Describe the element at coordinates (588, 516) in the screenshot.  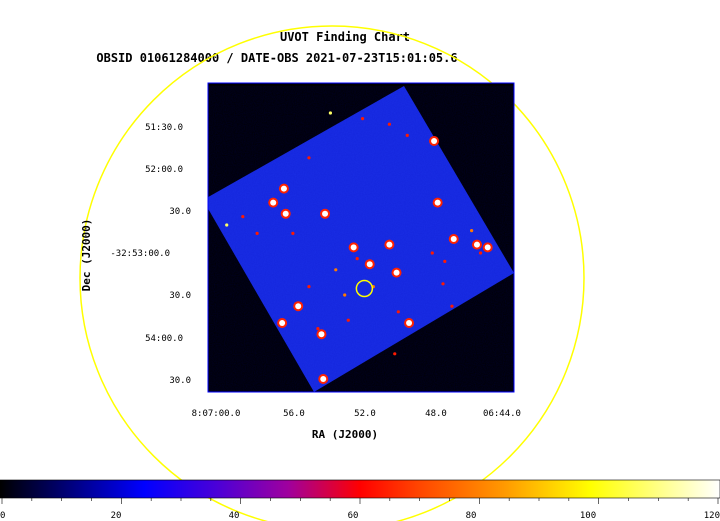
I see `colorbar-tick-label: 100` at that location.